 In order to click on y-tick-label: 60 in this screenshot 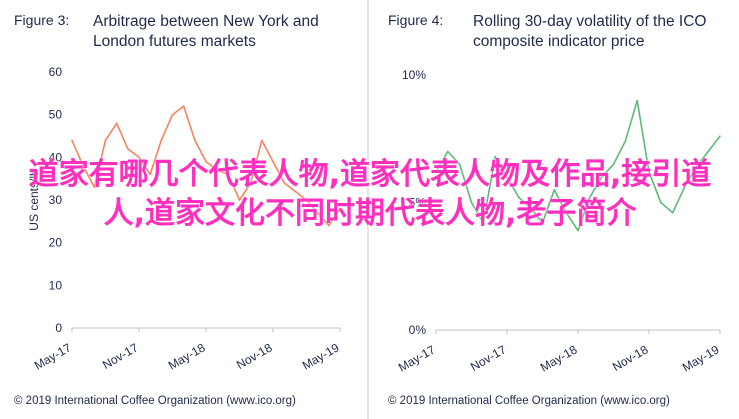, I will do `click(56, 72)`.